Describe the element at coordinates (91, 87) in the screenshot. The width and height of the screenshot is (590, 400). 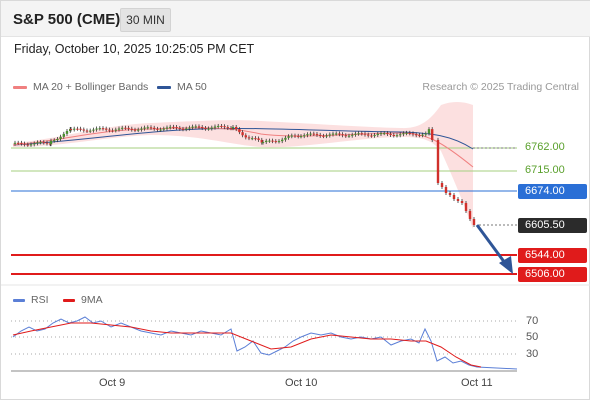
I see `legend-label-ma20: MA 20 + Bollinger Bands` at that location.